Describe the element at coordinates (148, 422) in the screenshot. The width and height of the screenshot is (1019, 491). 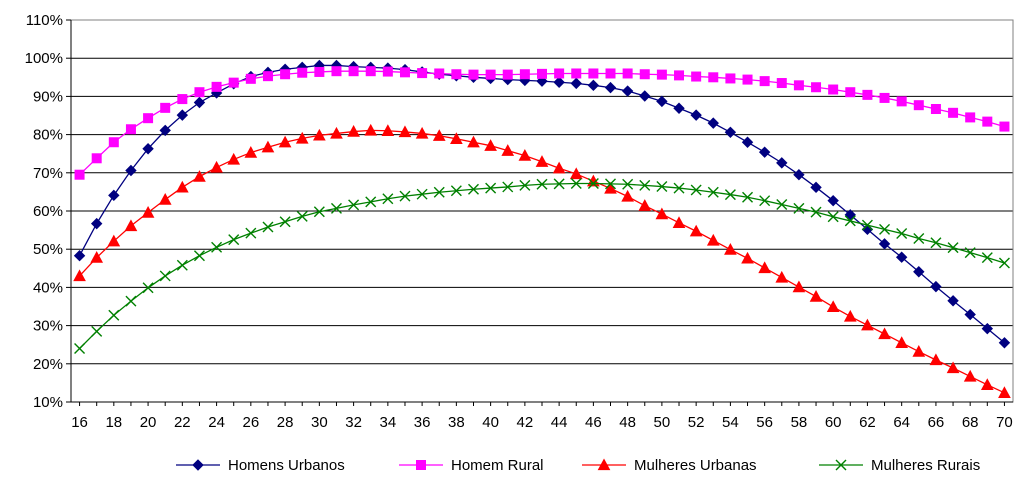
I see `x-tick-label: 20` at that location.